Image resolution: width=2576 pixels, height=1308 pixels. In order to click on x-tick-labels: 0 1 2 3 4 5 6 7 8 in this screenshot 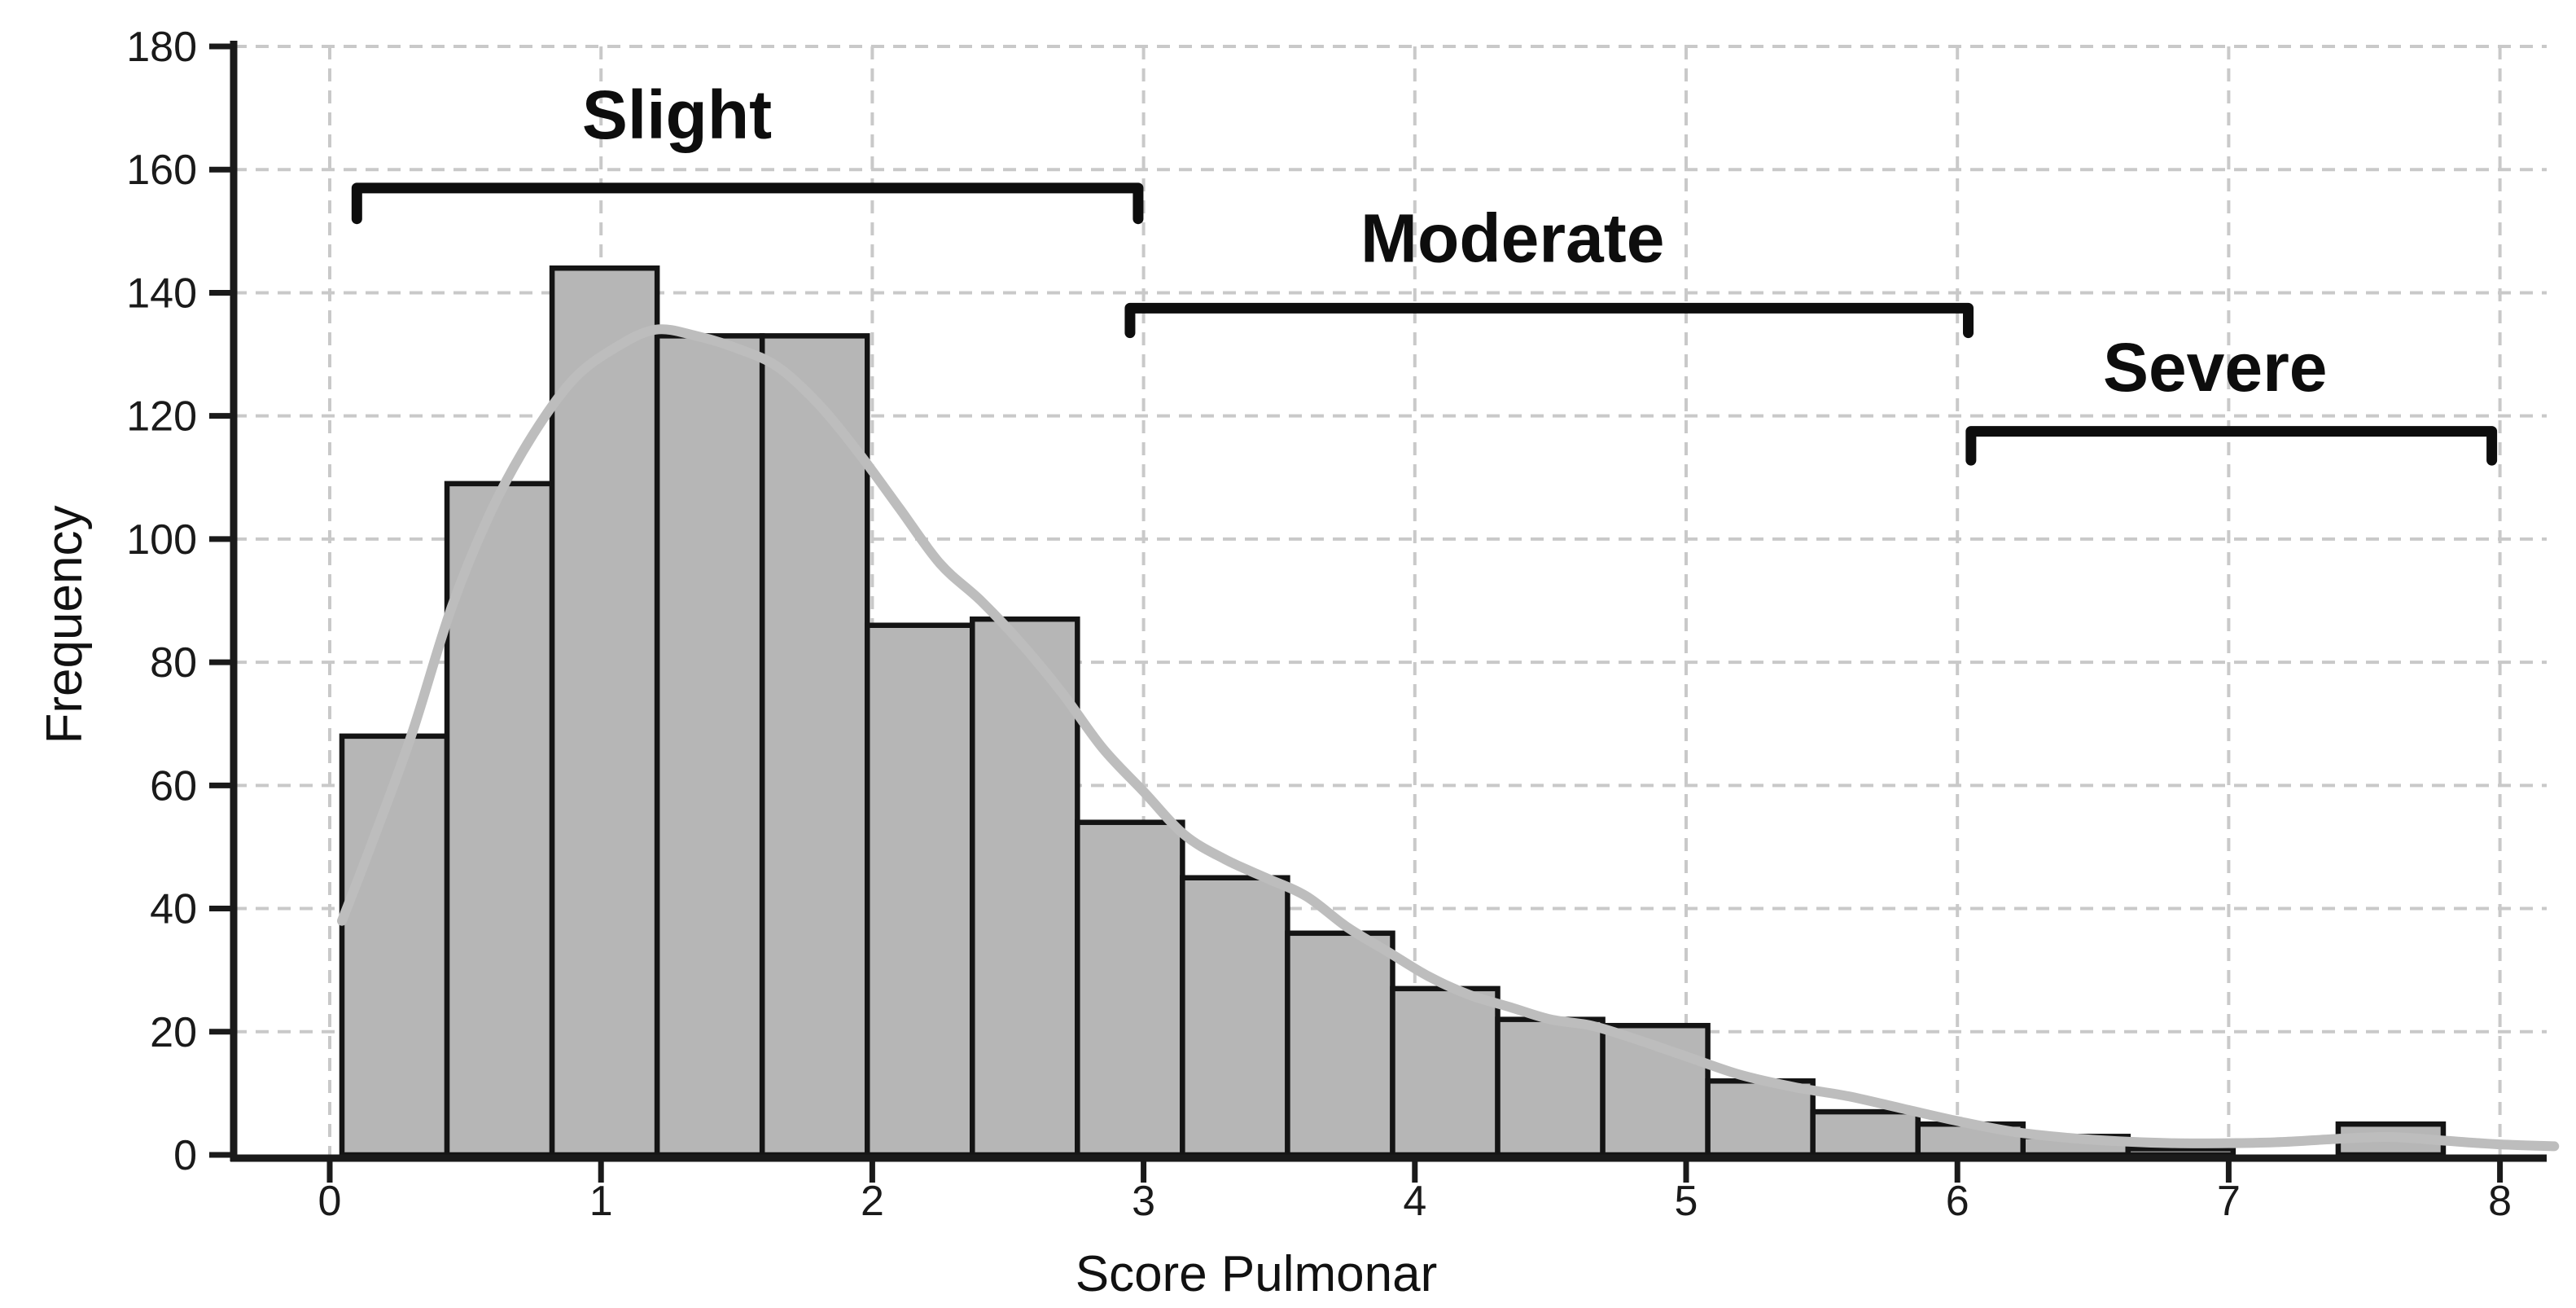, I will do `click(1415, 1201)`.